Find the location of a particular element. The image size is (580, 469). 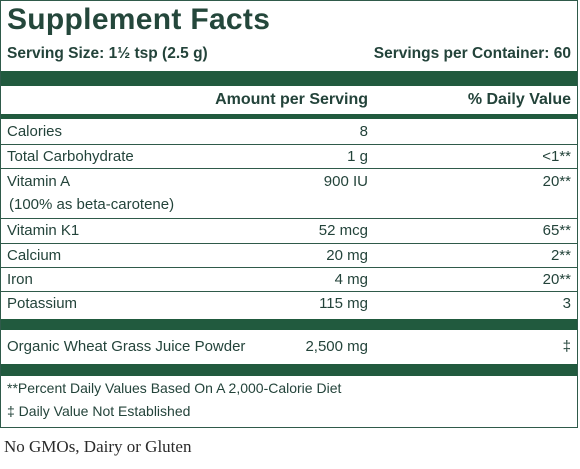

footnote-dv-not-established: ‡ Daily Value Not Established is located at coordinates (99, 411).